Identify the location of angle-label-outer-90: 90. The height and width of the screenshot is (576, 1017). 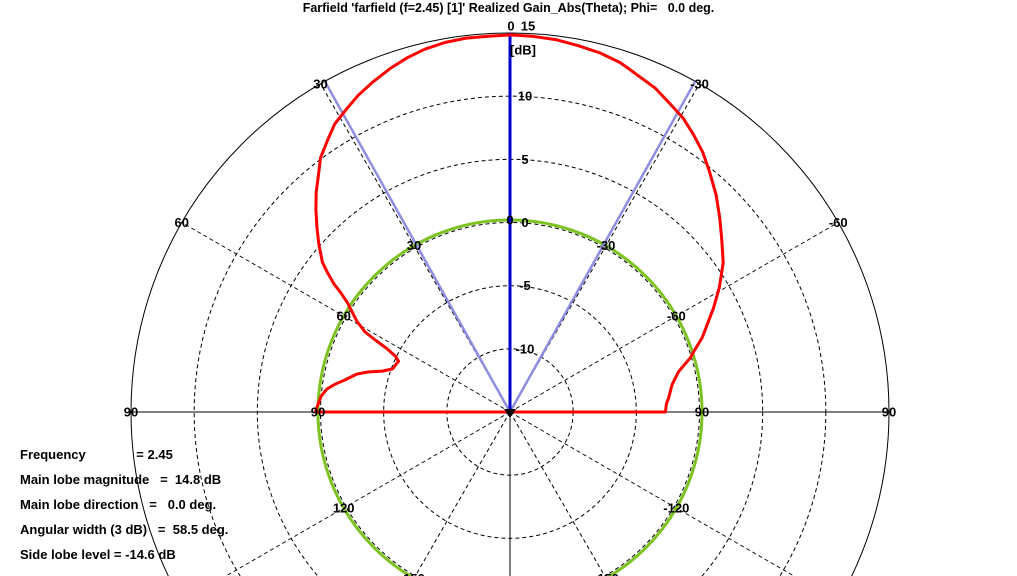
(131, 412).